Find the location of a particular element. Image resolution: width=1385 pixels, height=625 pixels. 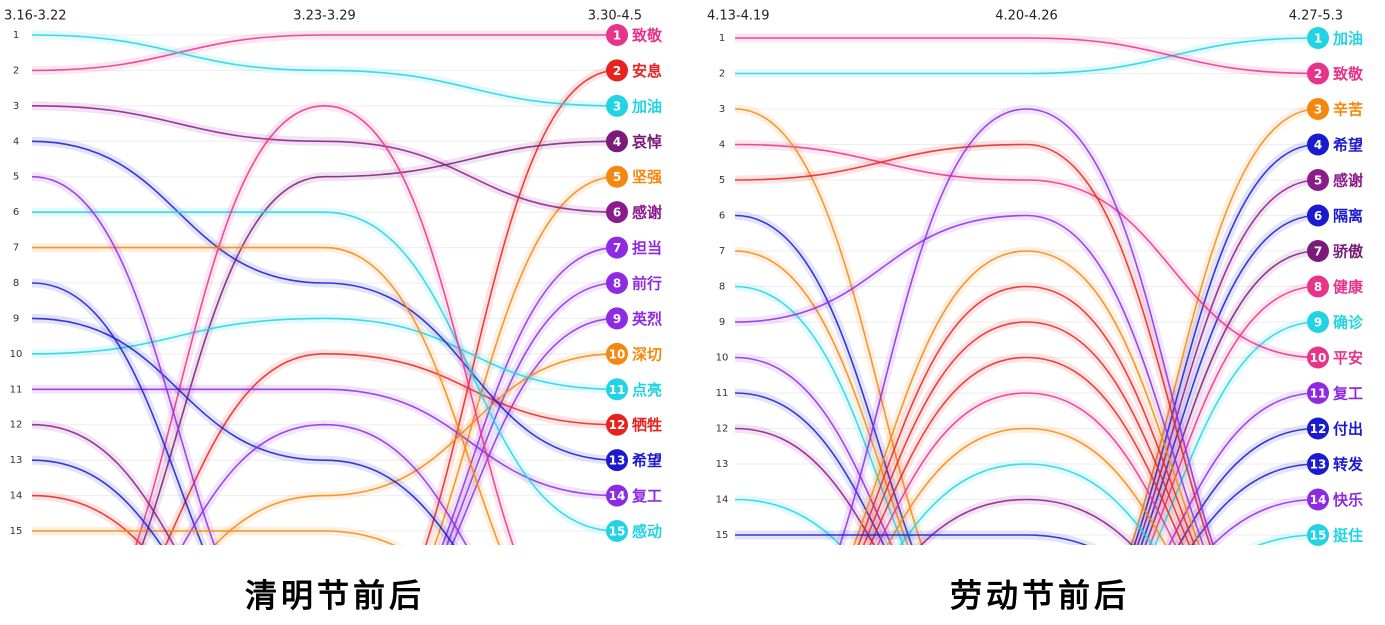

series-label: 前行 is located at coordinates (647, 284).